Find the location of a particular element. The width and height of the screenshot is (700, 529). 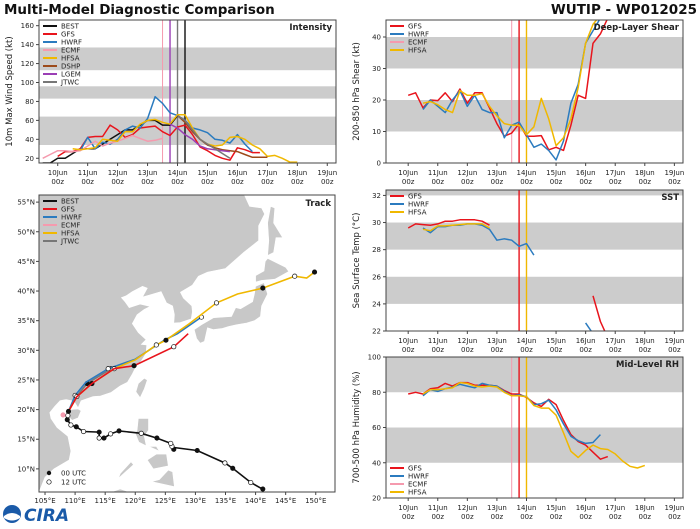

y-tick-label: 0 is located at coordinates (379, 164).